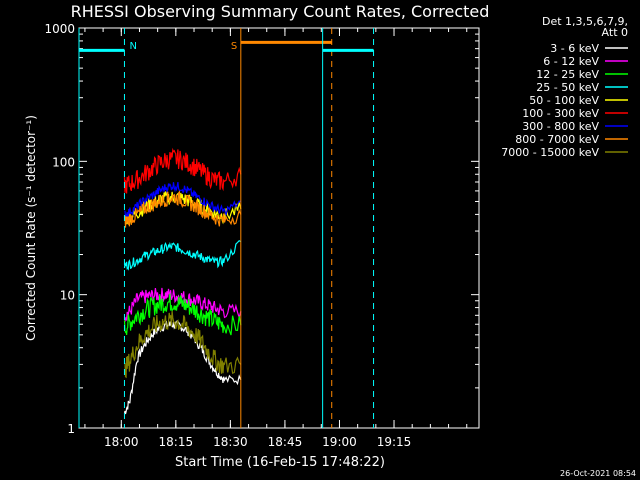 The width and height of the screenshot is (640, 480). What do you see at coordinates (560, 126) in the screenshot?
I see `legend-label-6: 300 - 800 keV` at bounding box center [560, 126].